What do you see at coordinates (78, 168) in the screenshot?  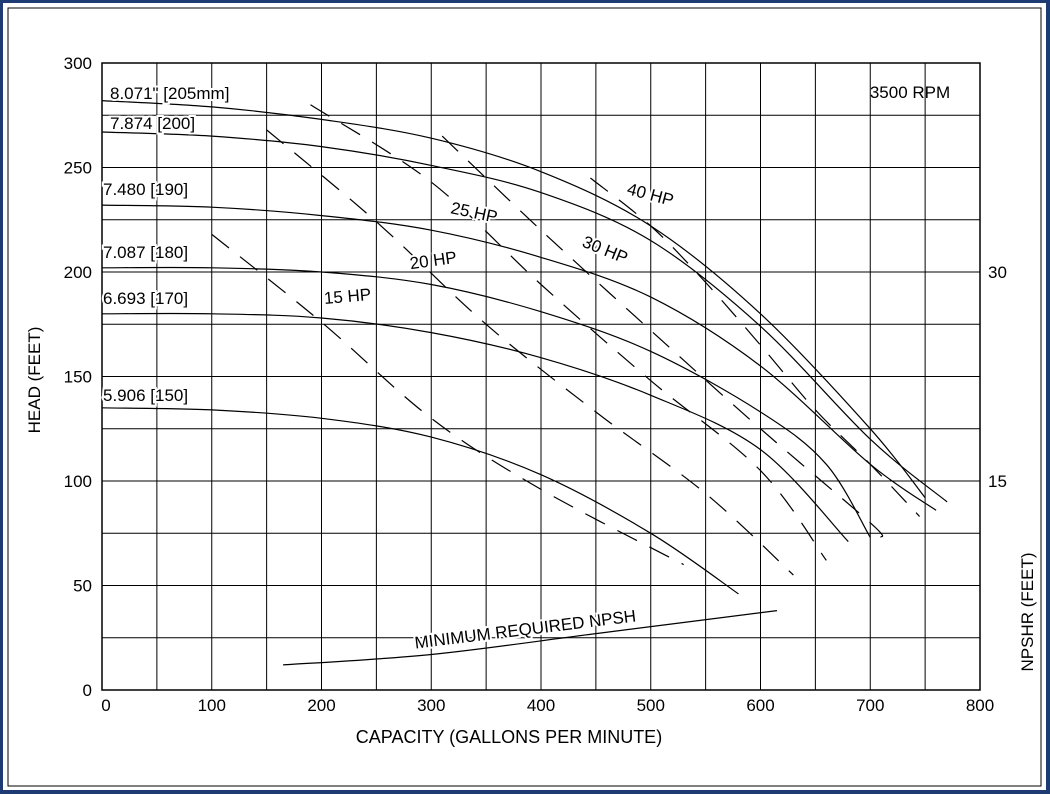 I see `y-tick-label: 250` at bounding box center [78, 168].